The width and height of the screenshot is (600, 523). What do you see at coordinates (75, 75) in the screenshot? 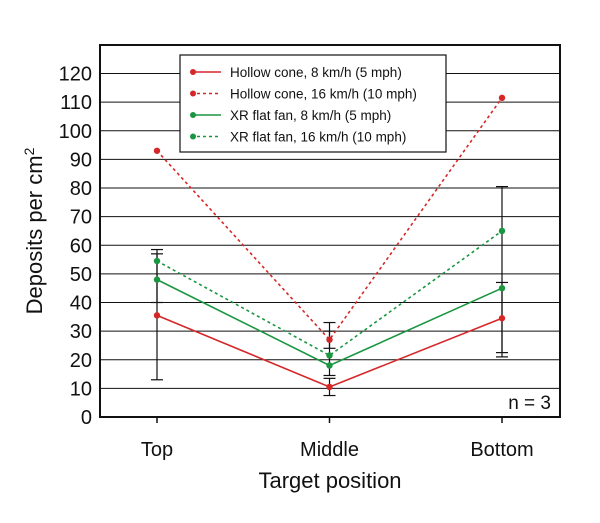
I see `y-tick-label: 120` at bounding box center [75, 75].